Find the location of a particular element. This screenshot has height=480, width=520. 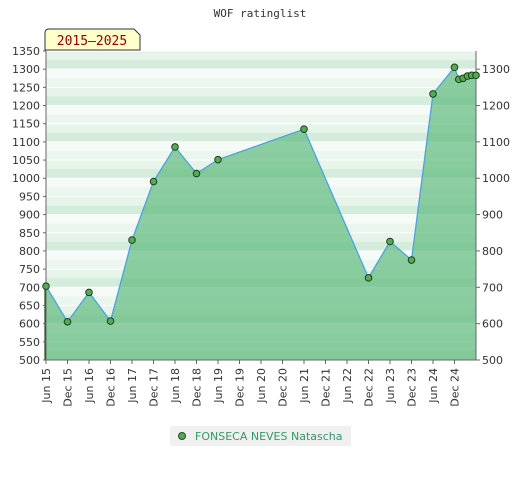

x-tick-label: Jun 21 is located at coordinates (304, 386).